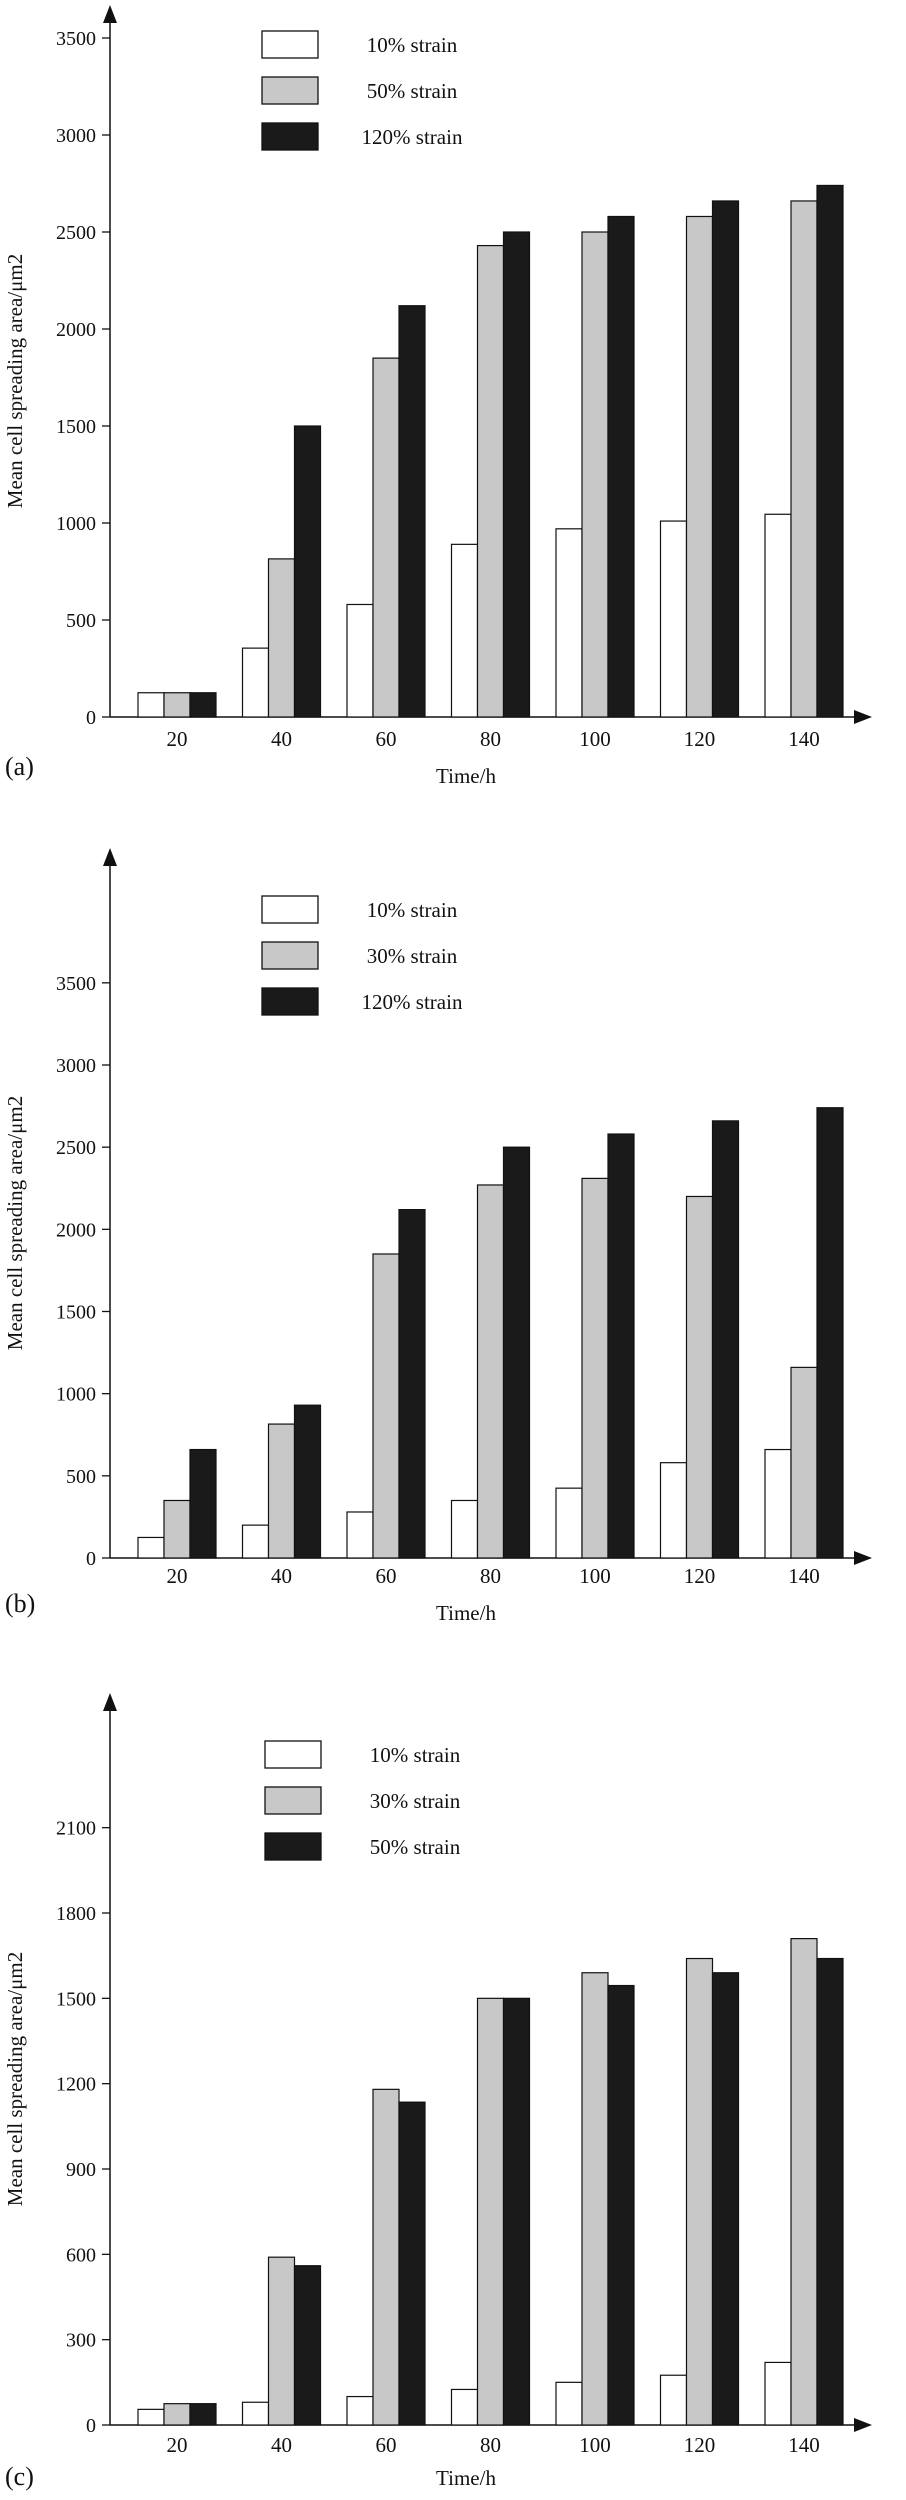  Describe the element at coordinates (81, 2170) in the screenshot. I see `y-tick-label: 900` at that location.